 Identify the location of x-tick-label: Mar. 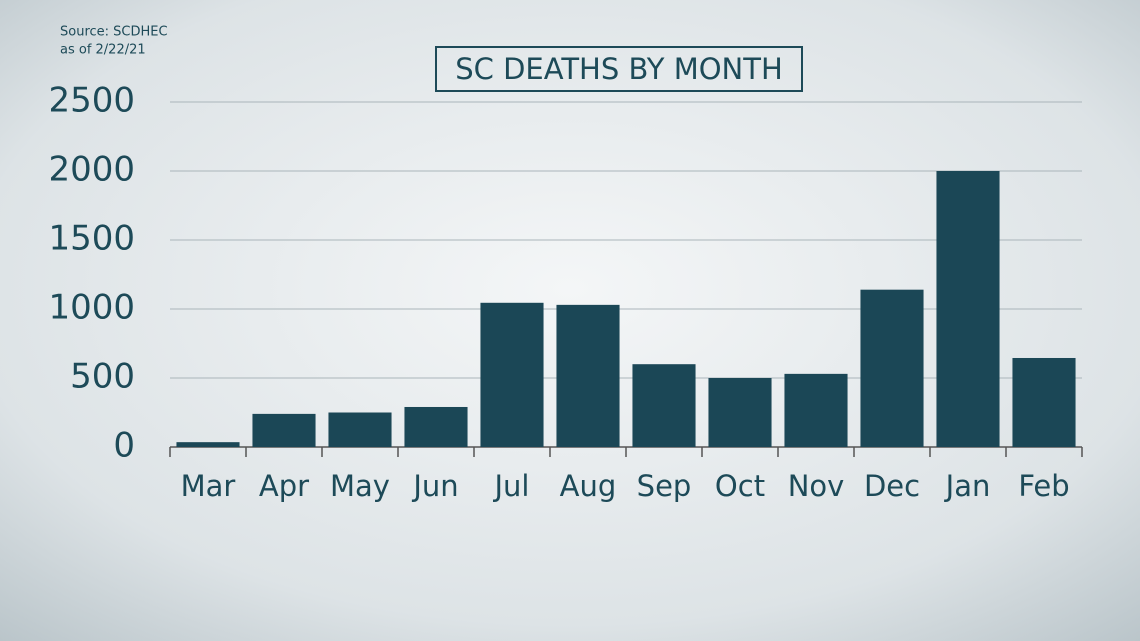
(208, 486).